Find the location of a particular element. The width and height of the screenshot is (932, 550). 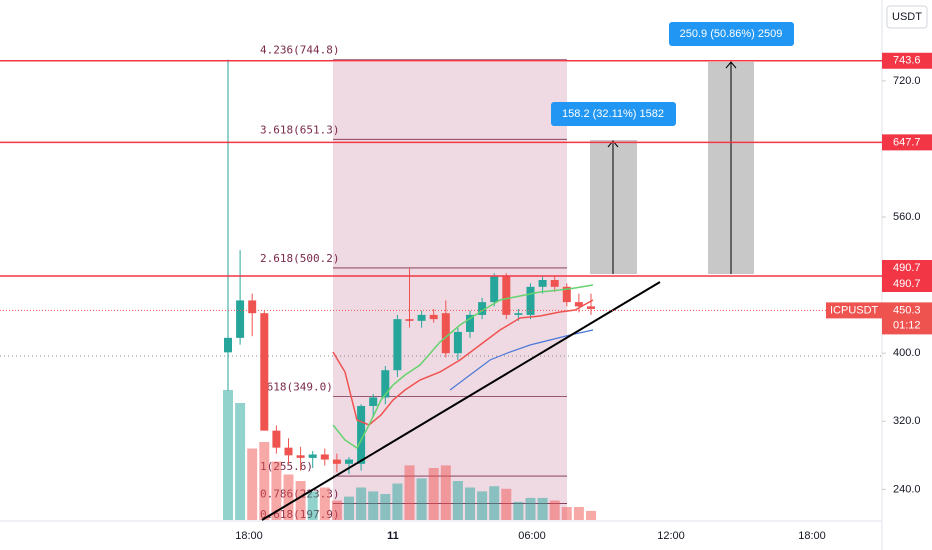

y-tick-label: 240.0 is located at coordinates (907, 489).